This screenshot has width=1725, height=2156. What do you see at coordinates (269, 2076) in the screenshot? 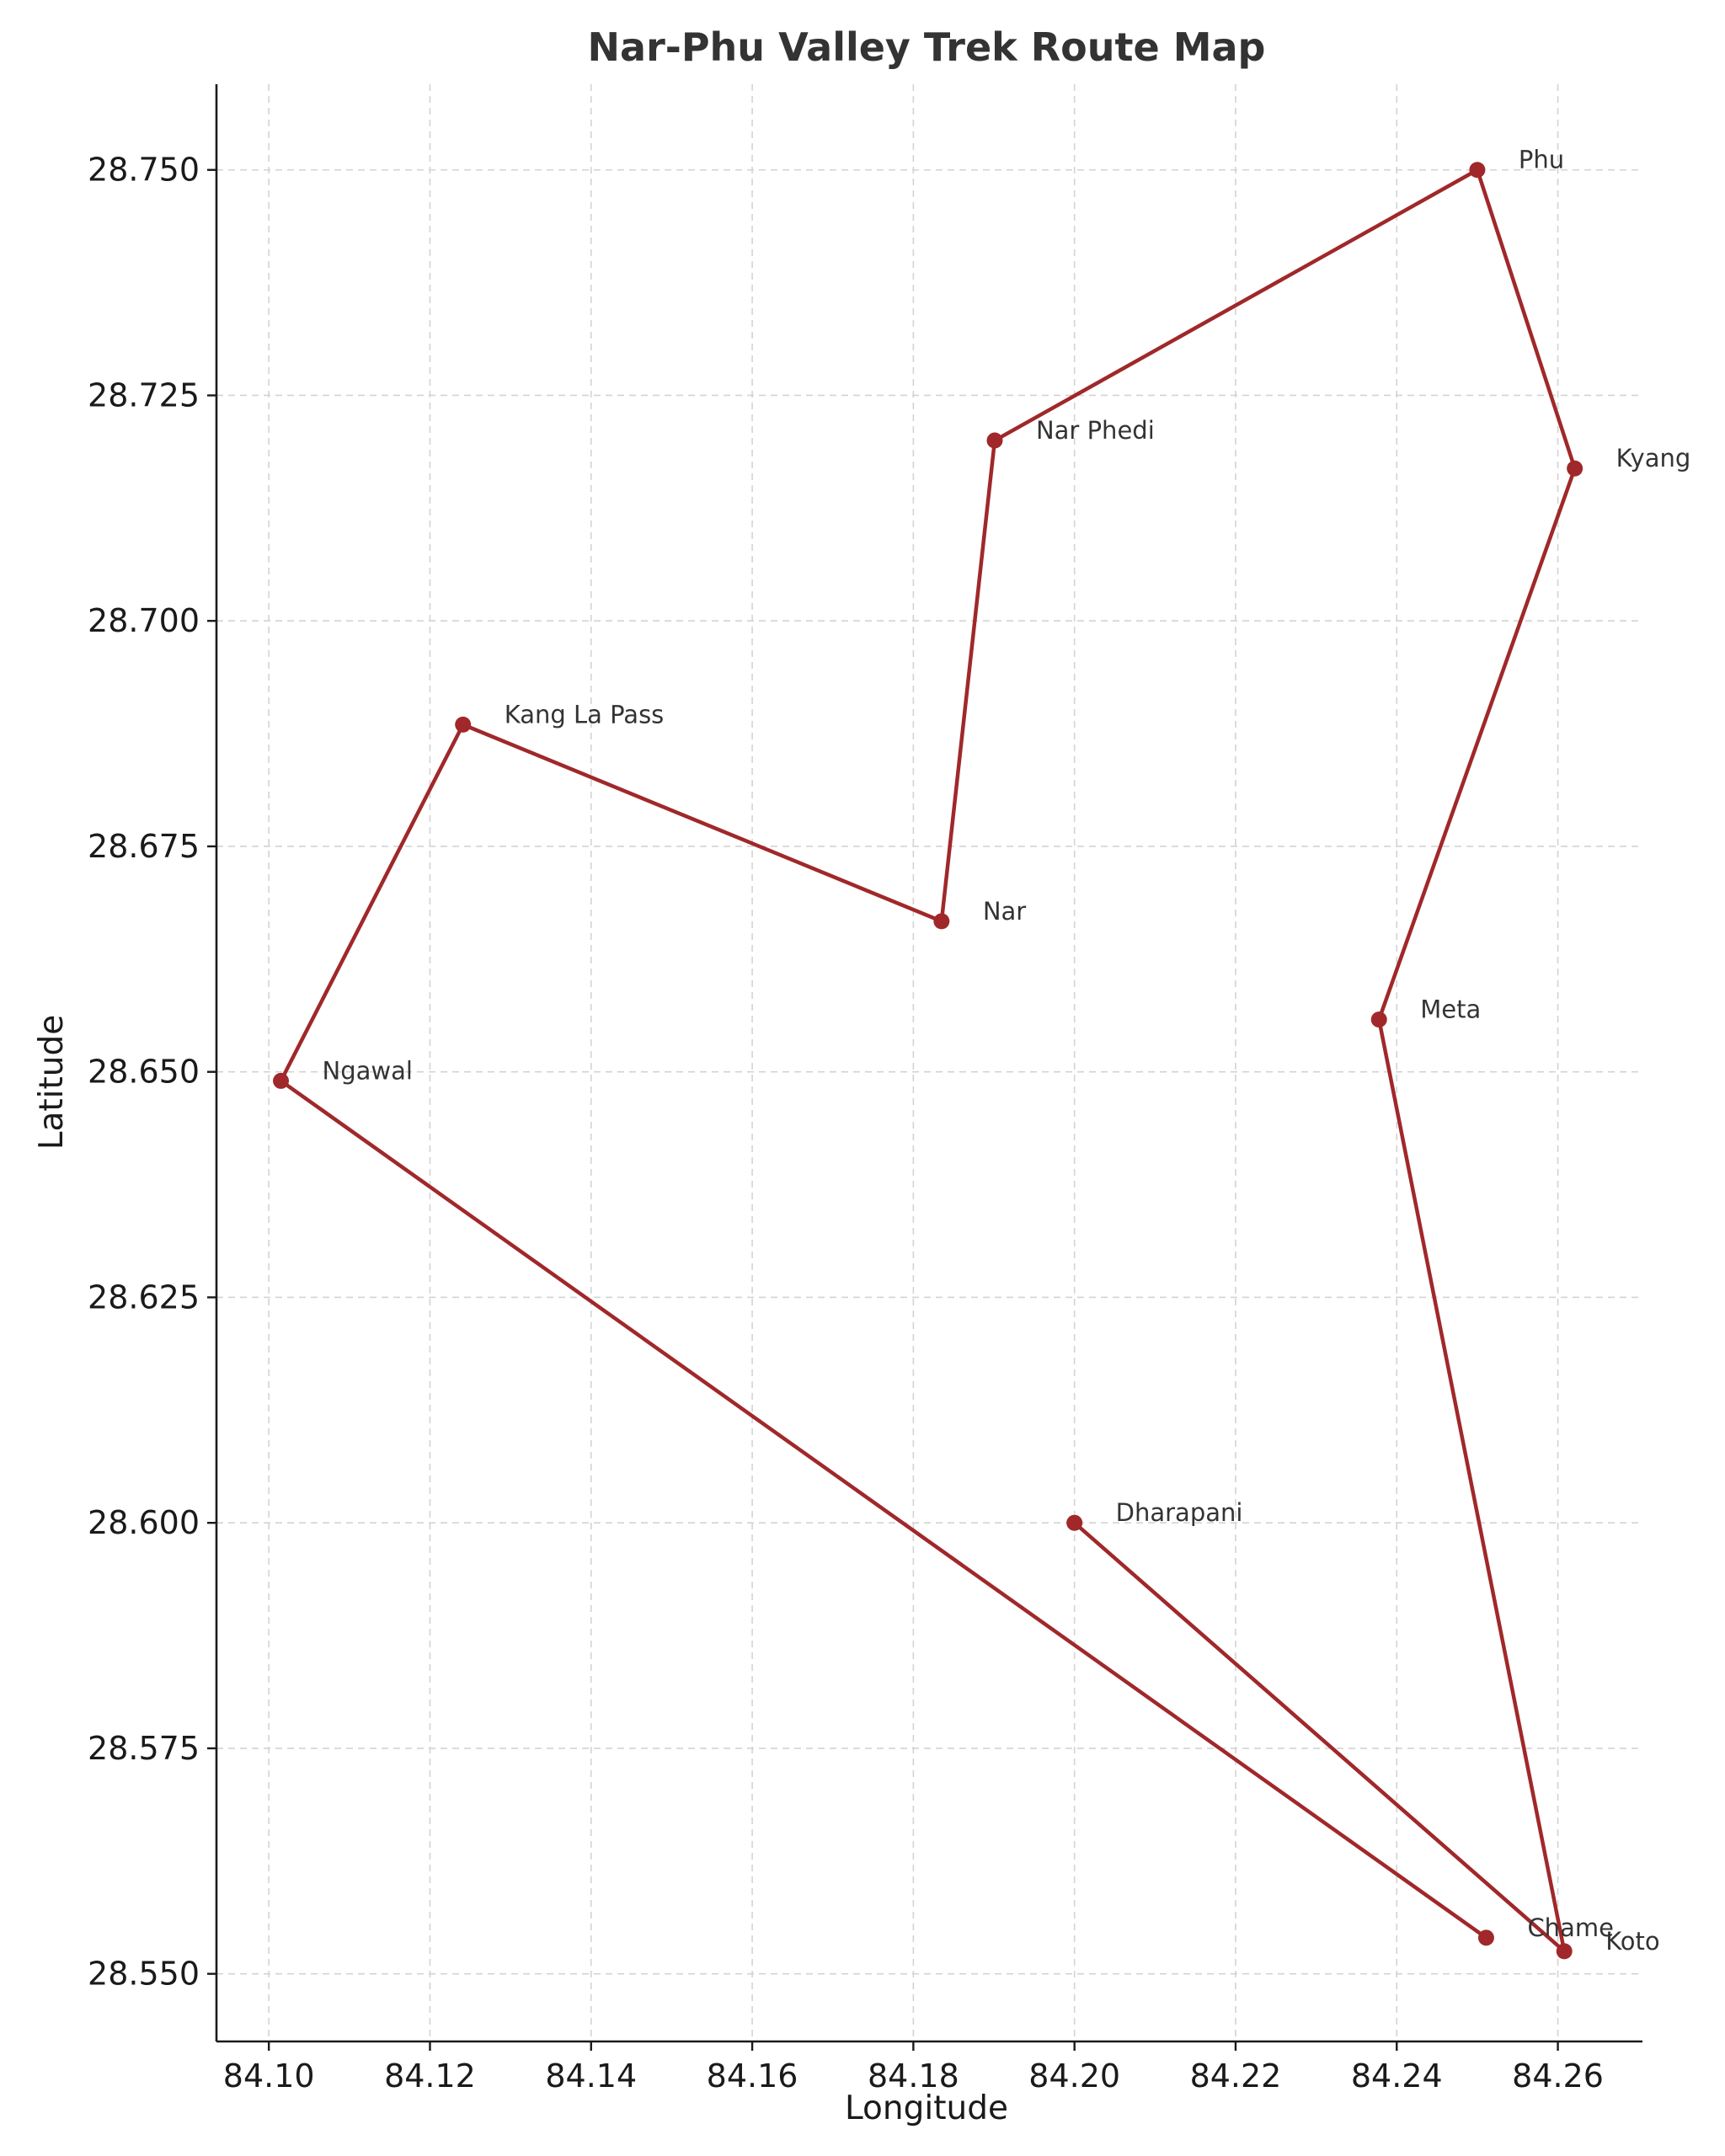
I see `x-tick-label: 84.10` at bounding box center [269, 2076].